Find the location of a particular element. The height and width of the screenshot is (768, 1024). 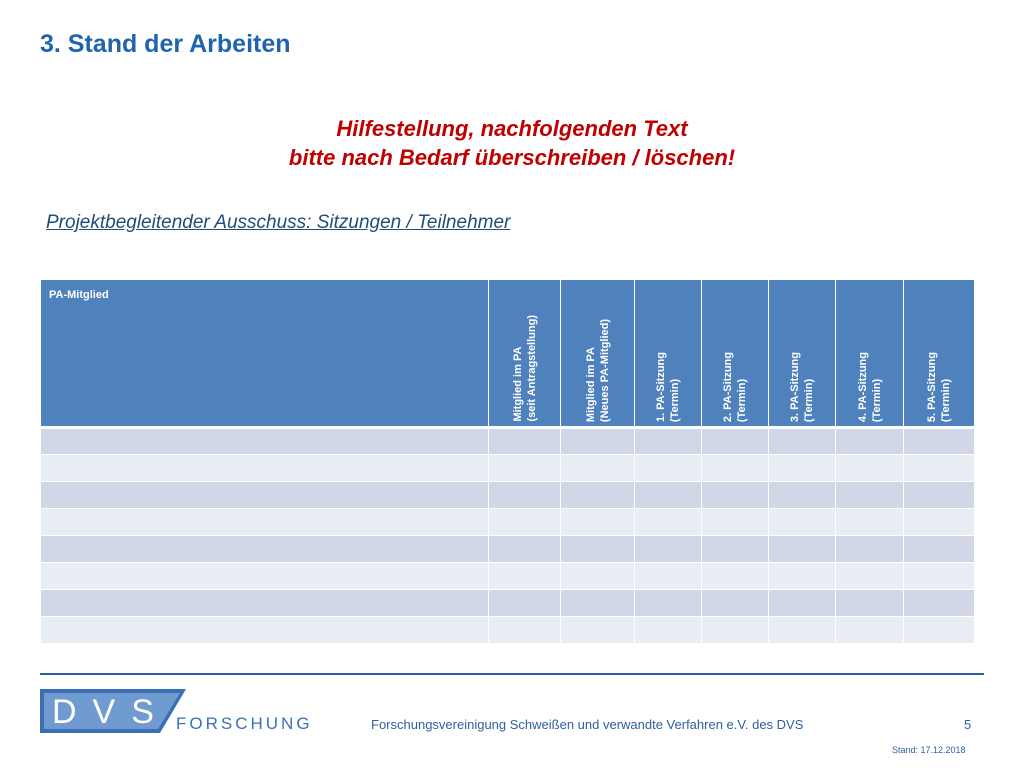

stand-date: Stand: 17.12.2018 is located at coordinates (929, 750).